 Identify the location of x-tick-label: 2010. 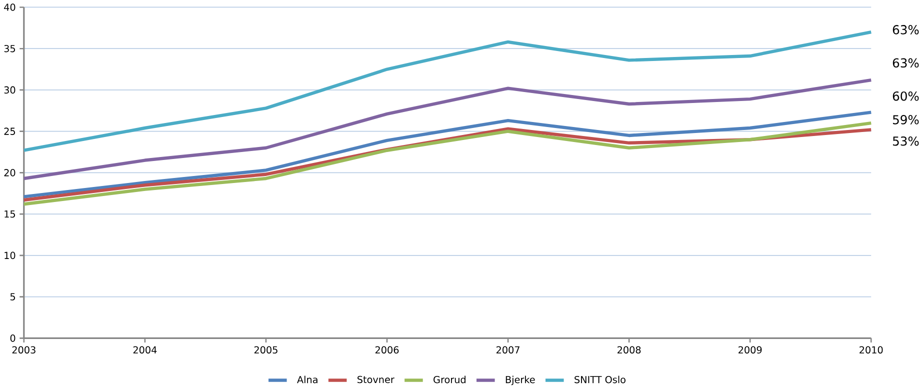
(871, 350).